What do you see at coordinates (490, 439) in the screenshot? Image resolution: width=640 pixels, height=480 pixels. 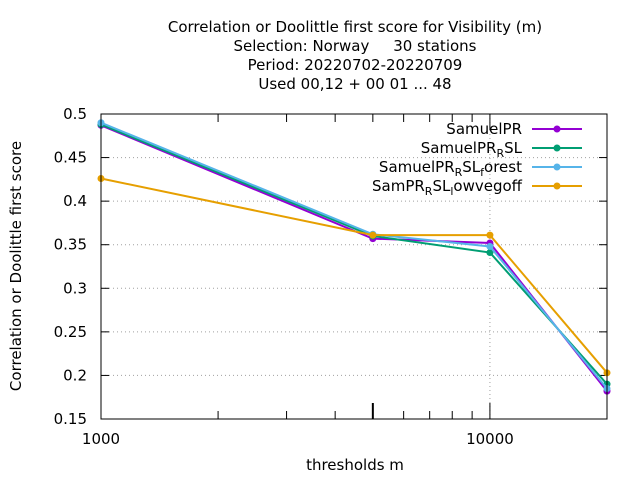 I see `x-tick-label: 10000` at bounding box center [490, 439].